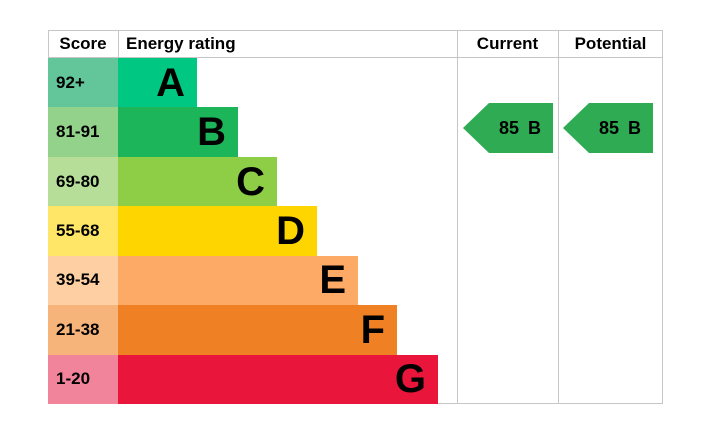 The width and height of the screenshot is (720, 435). I want to click on rating-bar-A: A, so click(157, 83).